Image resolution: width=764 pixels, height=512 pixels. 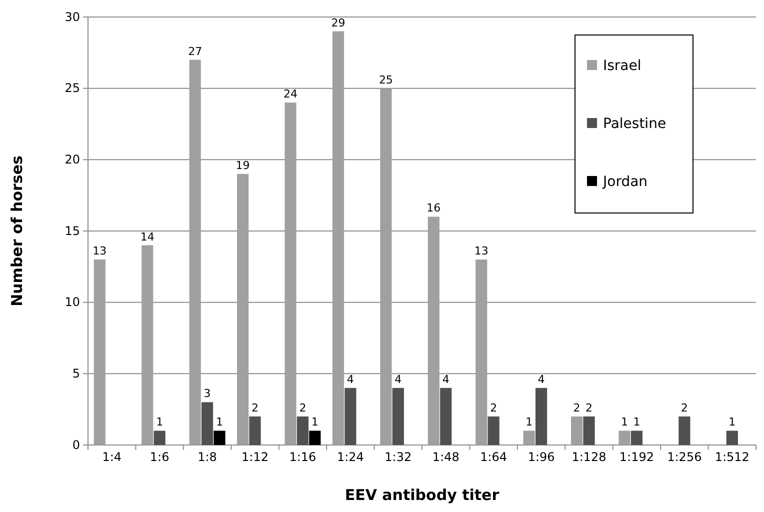 What do you see at coordinates (494, 457) in the screenshot?
I see `x-tick-label: 1:64` at bounding box center [494, 457].